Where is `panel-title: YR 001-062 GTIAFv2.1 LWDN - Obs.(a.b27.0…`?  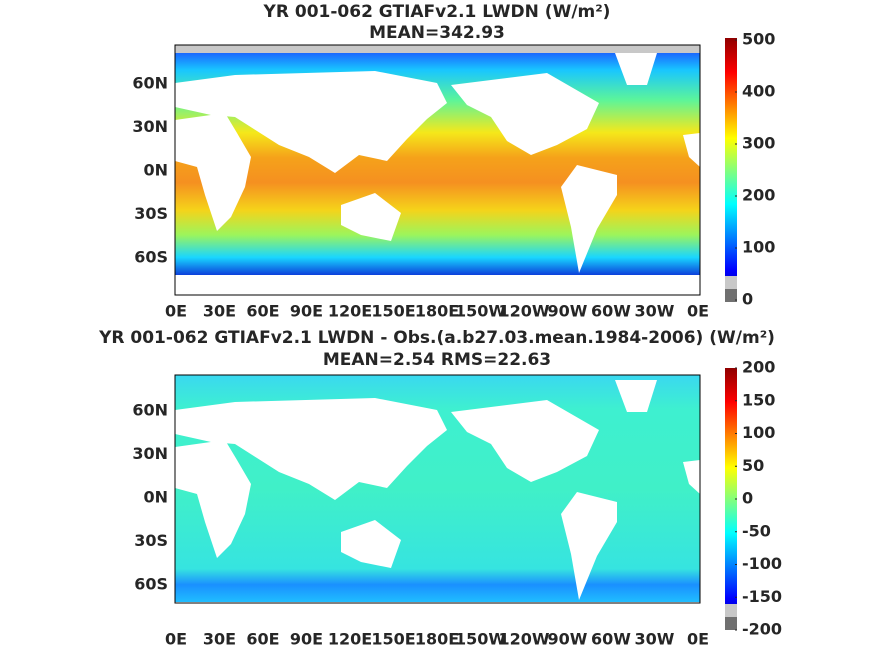 panel-title: YR 001-062 GTIAFv2.1 LWDN - Obs.(a.b27.0… is located at coordinates (436, 338).